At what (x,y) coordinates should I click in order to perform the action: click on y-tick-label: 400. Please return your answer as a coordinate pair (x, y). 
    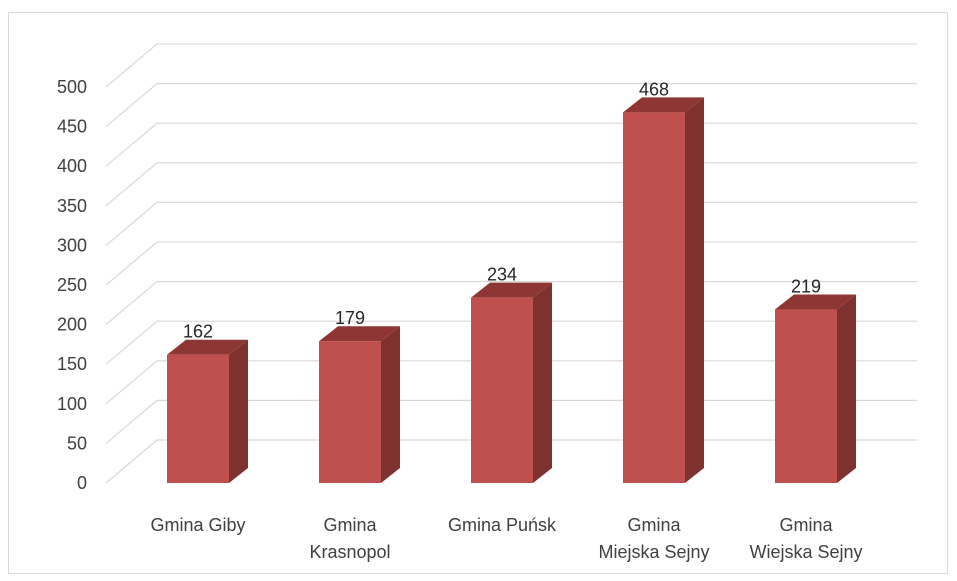
    Looking at the image, I should click on (72, 166).